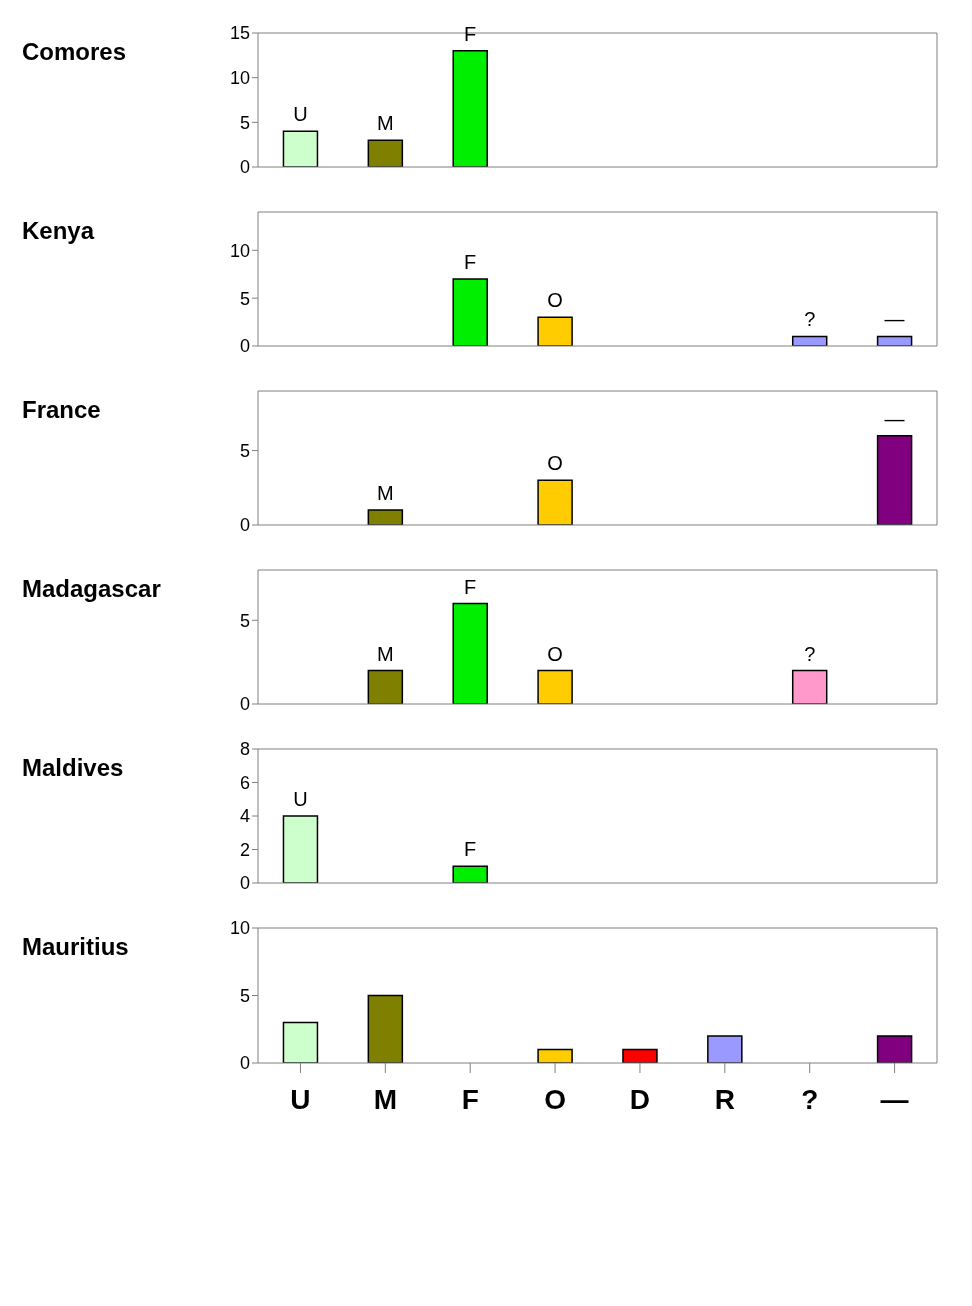  Describe the element at coordinates (894, 1099) in the screenshot. I see `x-tick-label: —` at that location.